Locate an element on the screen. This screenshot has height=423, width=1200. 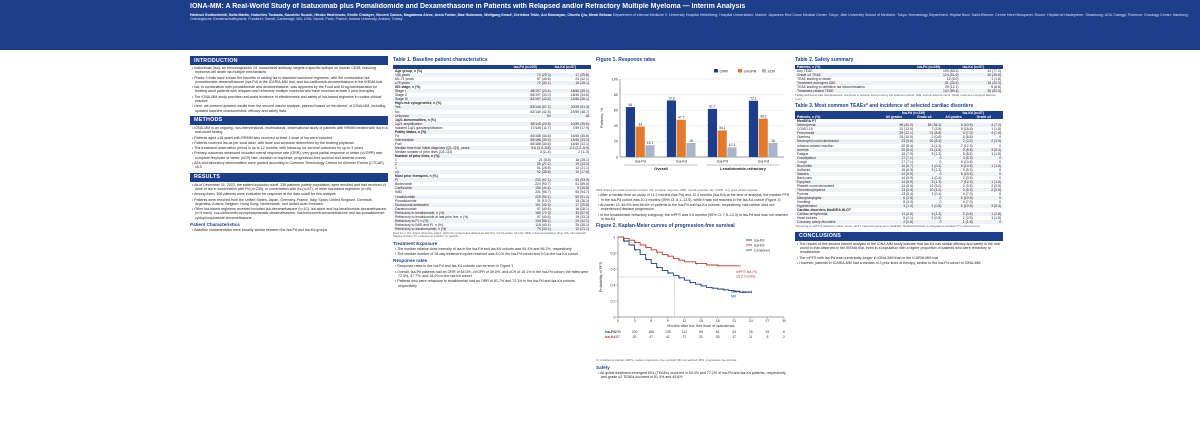
legend-label: ≥VGPR is located at coordinates (750, 71).